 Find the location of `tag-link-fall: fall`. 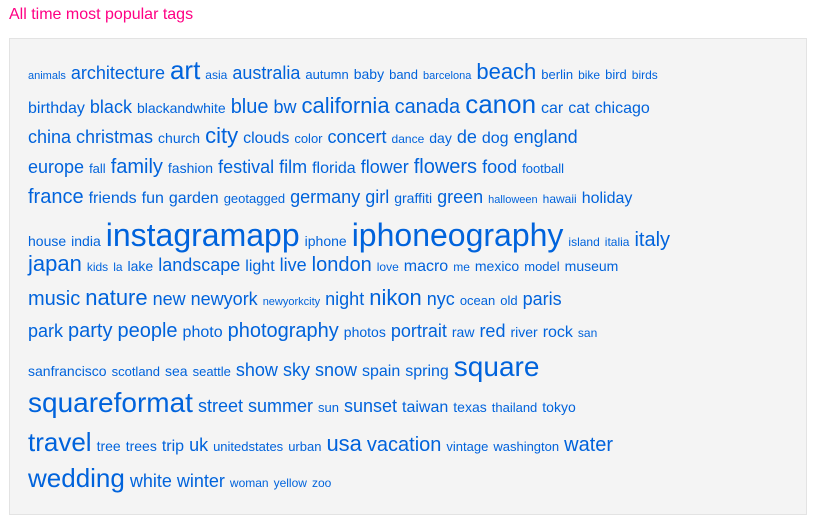

tag-link-fall: fall is located at coordinates (97, 168).